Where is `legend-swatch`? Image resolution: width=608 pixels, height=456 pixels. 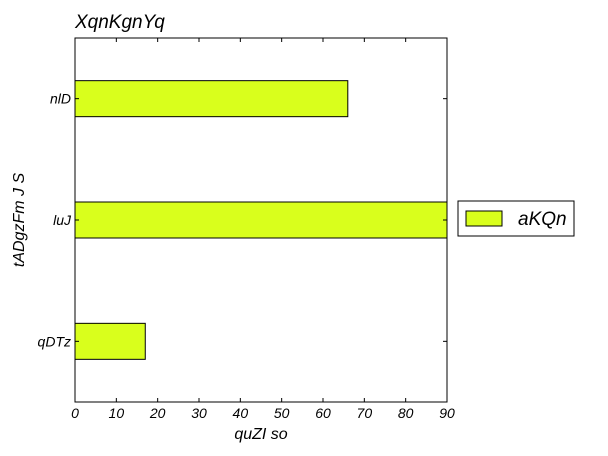 legend-swatch is located at coordinates (484, 218).